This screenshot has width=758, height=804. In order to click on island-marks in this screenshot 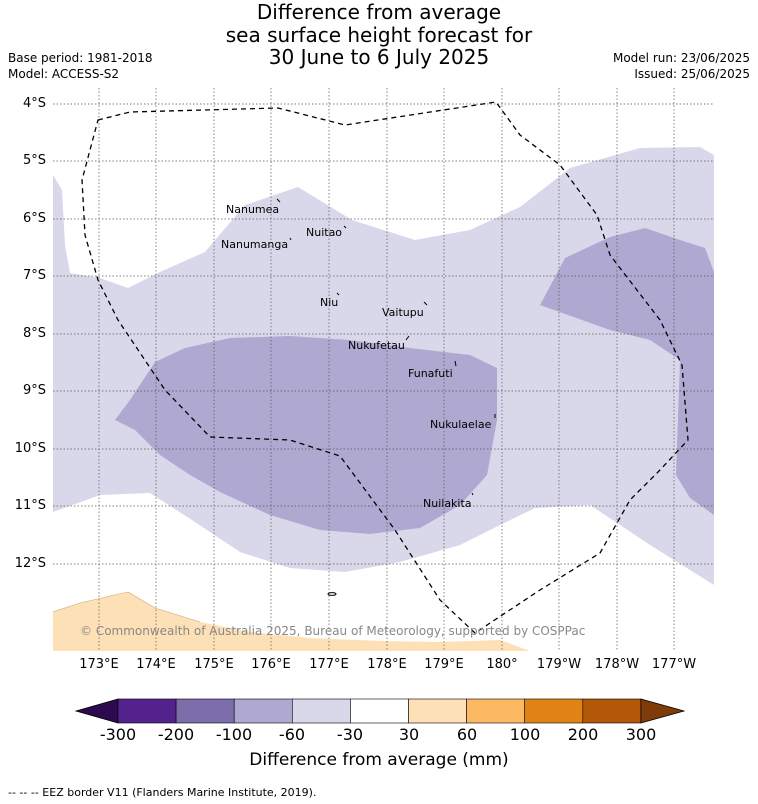, I will do `click(386, 397)`.